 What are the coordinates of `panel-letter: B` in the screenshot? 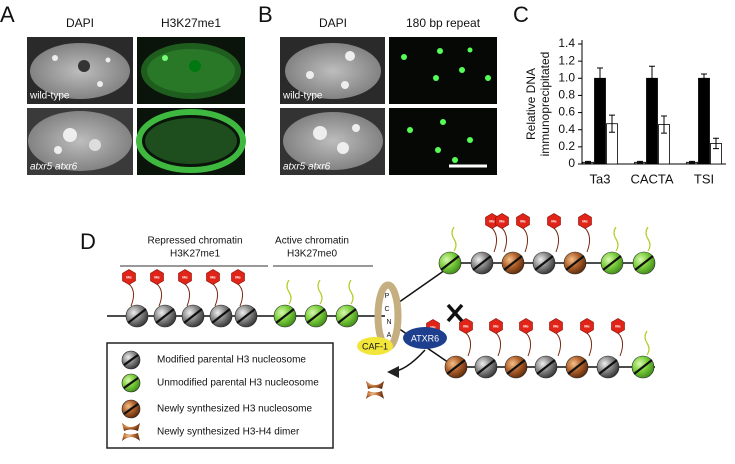 It's located at (265, 14).